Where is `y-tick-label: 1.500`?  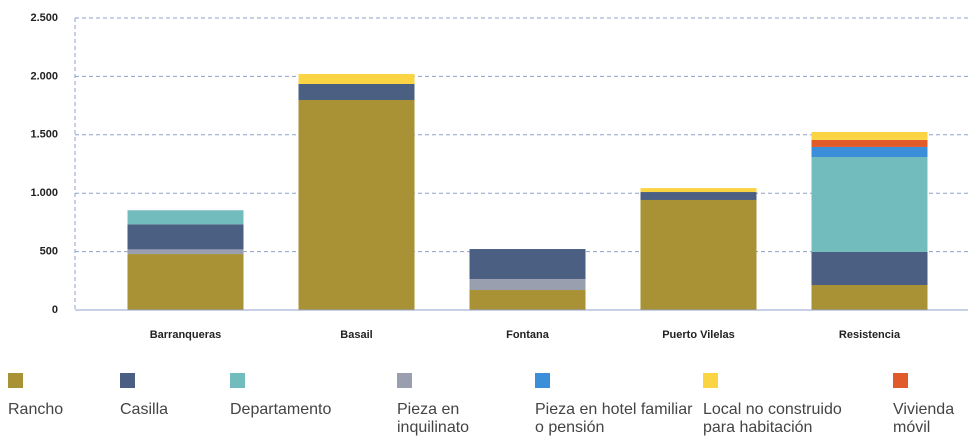
y-tick-label: 1.500 is located at coordinates (44, 135).